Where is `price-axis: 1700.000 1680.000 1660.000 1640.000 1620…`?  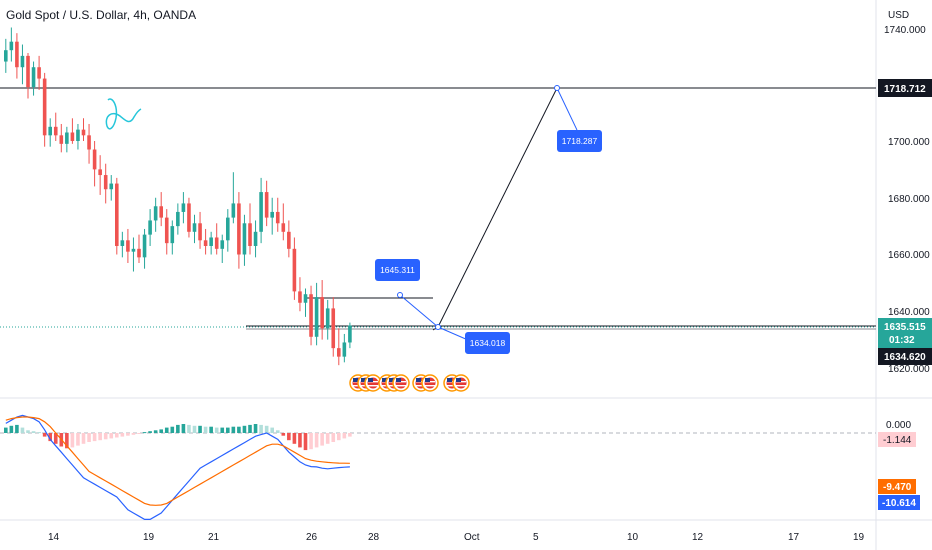
price-axis: 1700.000 1680.000 1660.000 1640.000 1620… is located at coordinates (909, 256).